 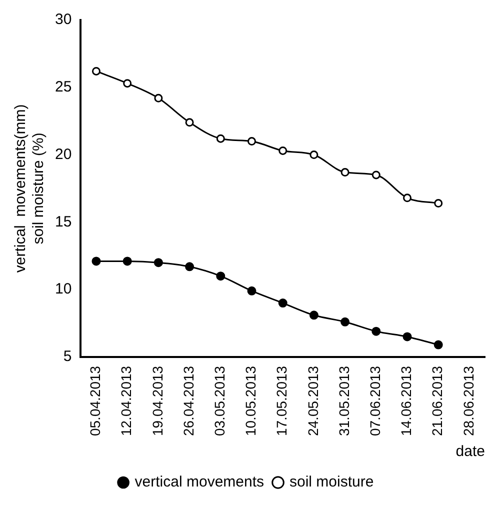 I want to click on y-tick-label: 5, so click(x=67, y=357).